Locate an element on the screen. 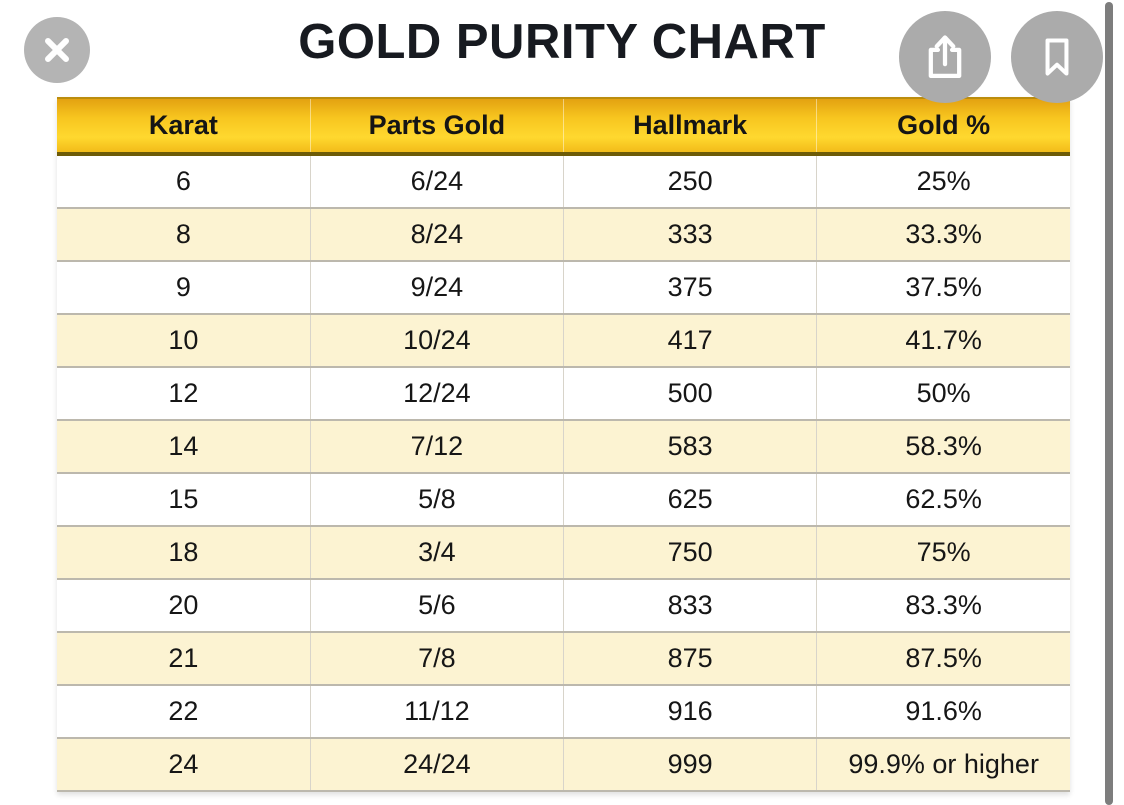 The width and height of the screenshot is (1124, 805). table-cell: 41.7% is located at coordinates (943, 340).